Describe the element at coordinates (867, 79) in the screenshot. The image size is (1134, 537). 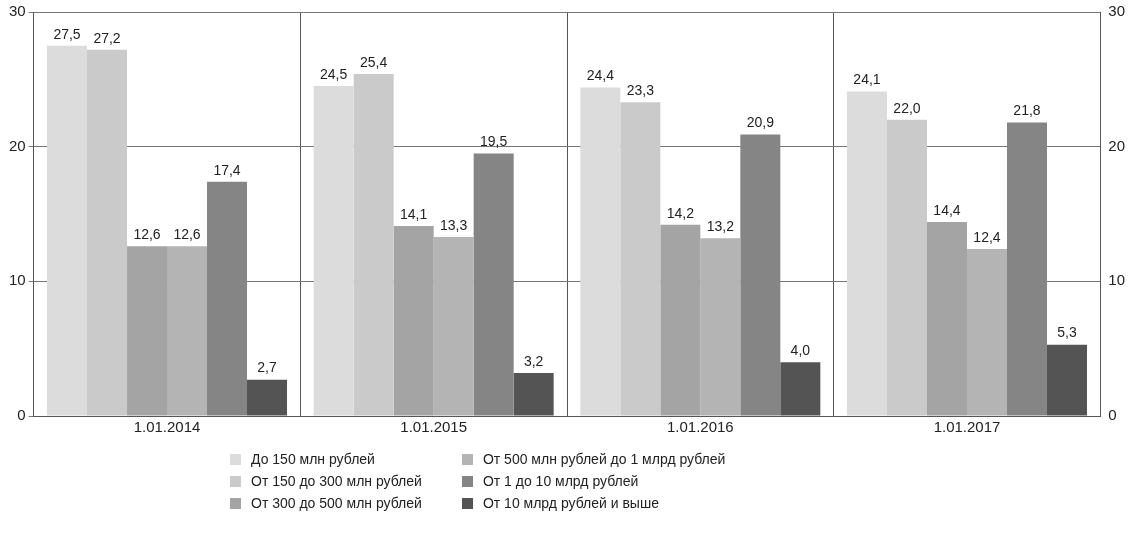
I see `data-label: 24,1` at that location.